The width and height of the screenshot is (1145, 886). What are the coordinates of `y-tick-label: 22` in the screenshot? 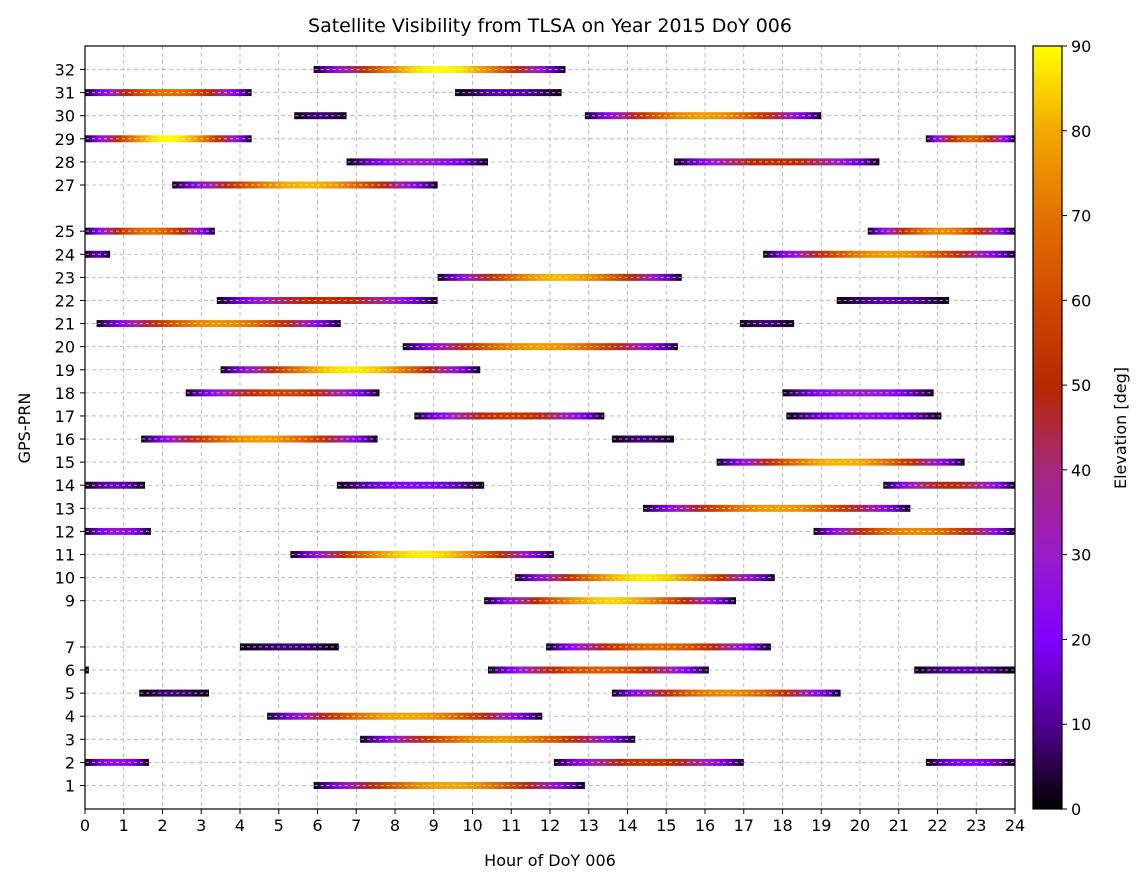 It's located at (65, 300).